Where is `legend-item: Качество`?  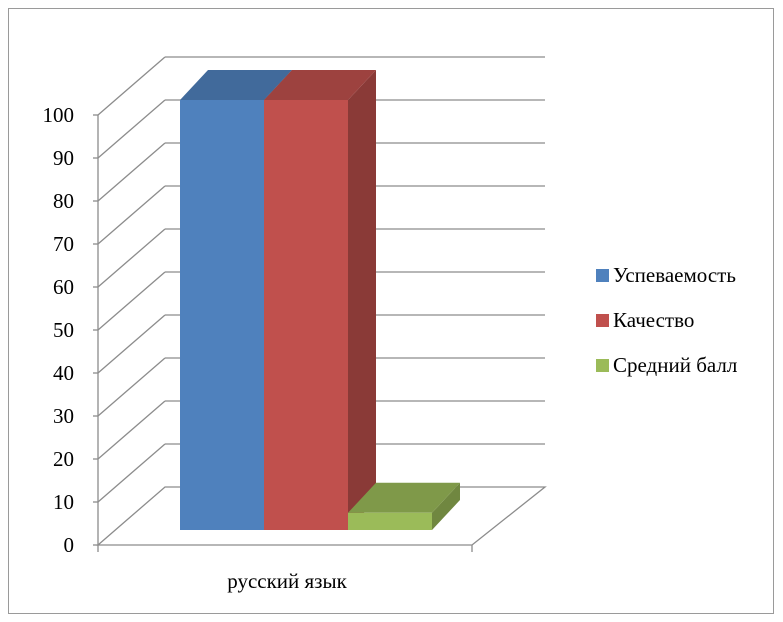 legend-item: Качество is located at coordinates (645, 320).